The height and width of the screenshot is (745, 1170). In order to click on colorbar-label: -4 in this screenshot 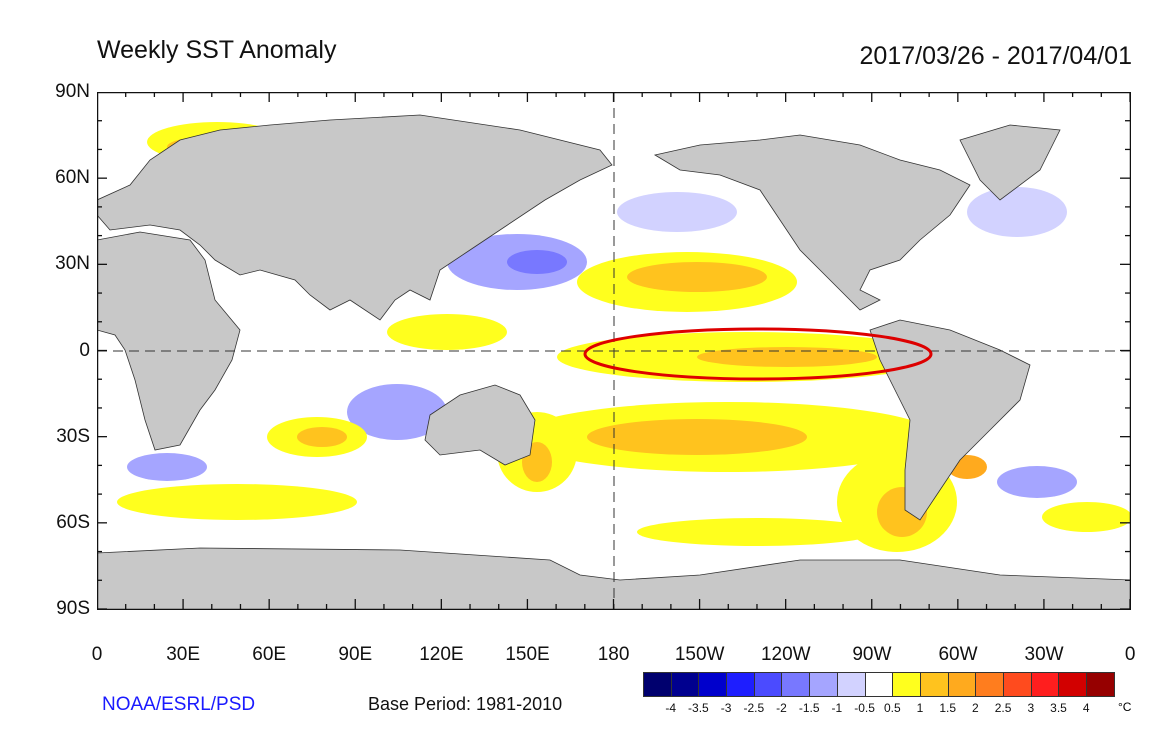, I will do `click(671, 708)`.